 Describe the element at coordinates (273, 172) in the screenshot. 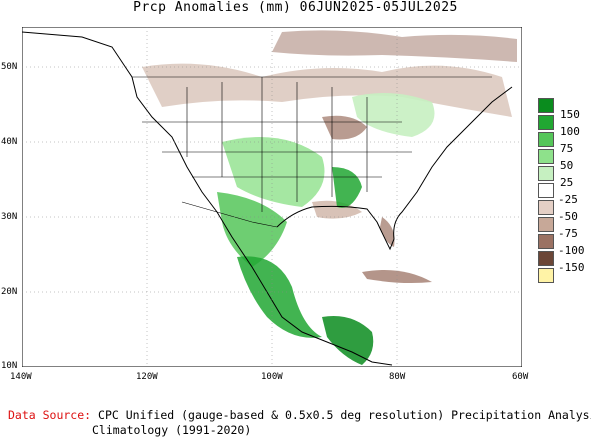

I see `wet-patch-plains` at that location.